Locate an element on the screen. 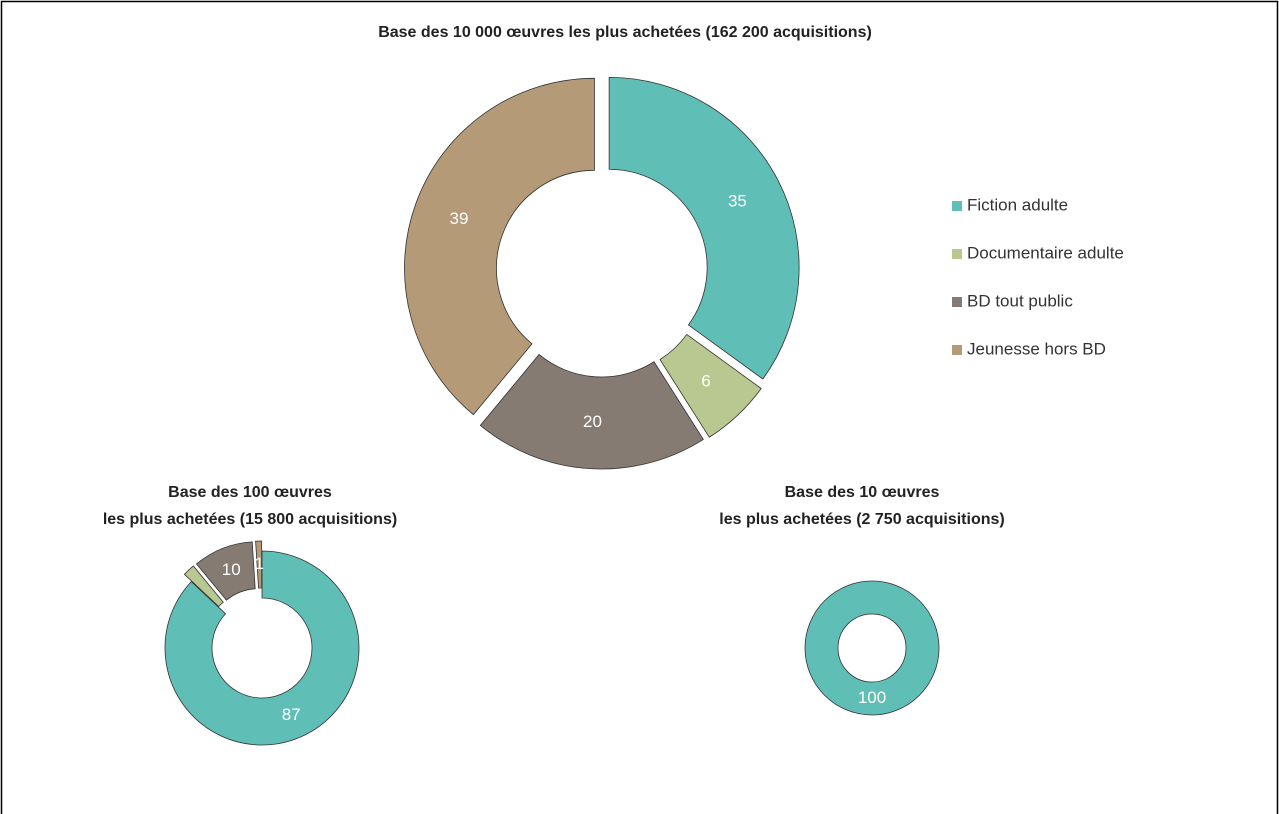 The width and height of the screenshot is (1279, 814). slice-label: 100 is located at coordinates (872, 697).